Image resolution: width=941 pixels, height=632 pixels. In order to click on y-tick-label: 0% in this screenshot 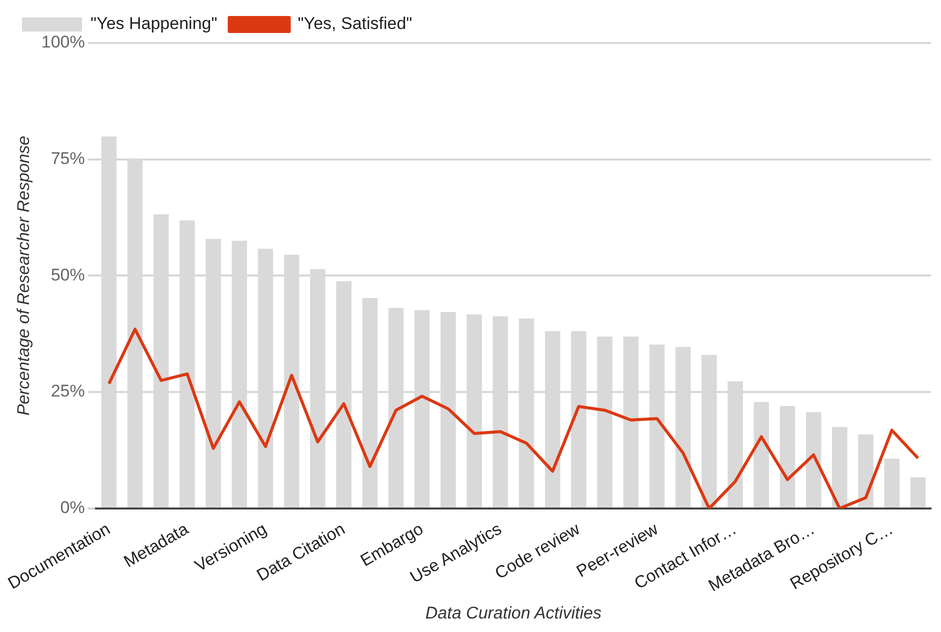, I will do `click(72, 508)`.